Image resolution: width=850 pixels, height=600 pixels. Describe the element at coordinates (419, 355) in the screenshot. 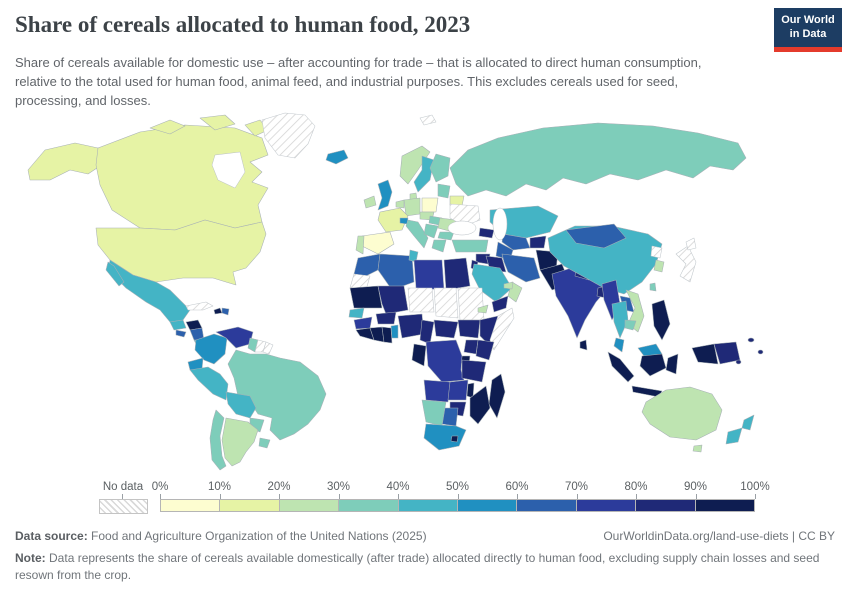

I see `region-gabon-congo` at that location.